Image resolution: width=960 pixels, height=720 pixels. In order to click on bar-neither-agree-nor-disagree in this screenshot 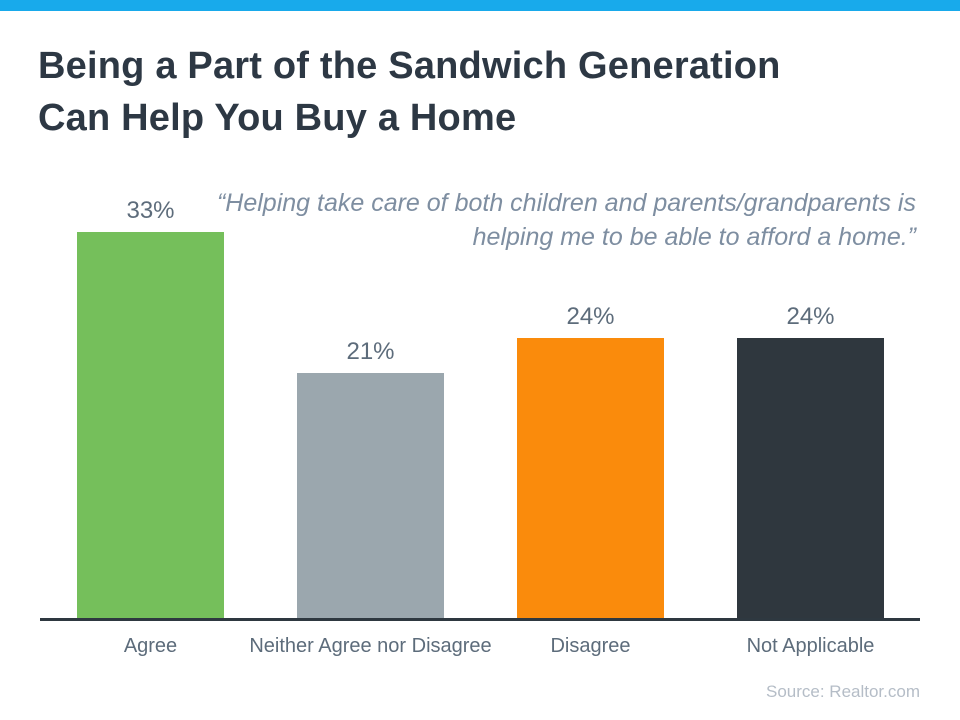, I will do `click(370, 496)`.